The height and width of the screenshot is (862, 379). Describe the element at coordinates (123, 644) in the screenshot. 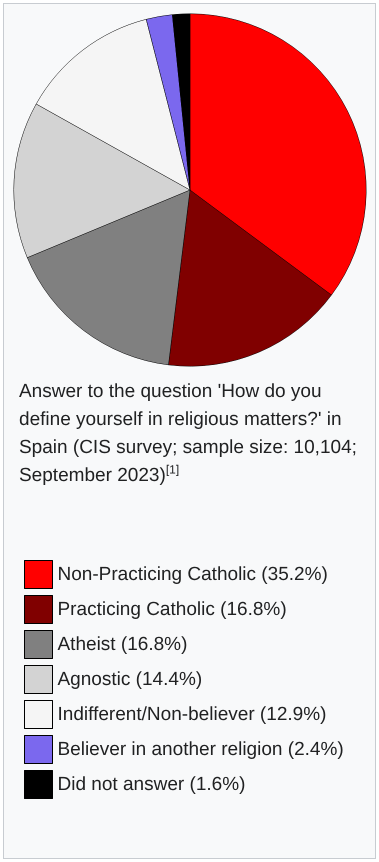

I see `legend-label: Atheist (16.8%)` at that location.